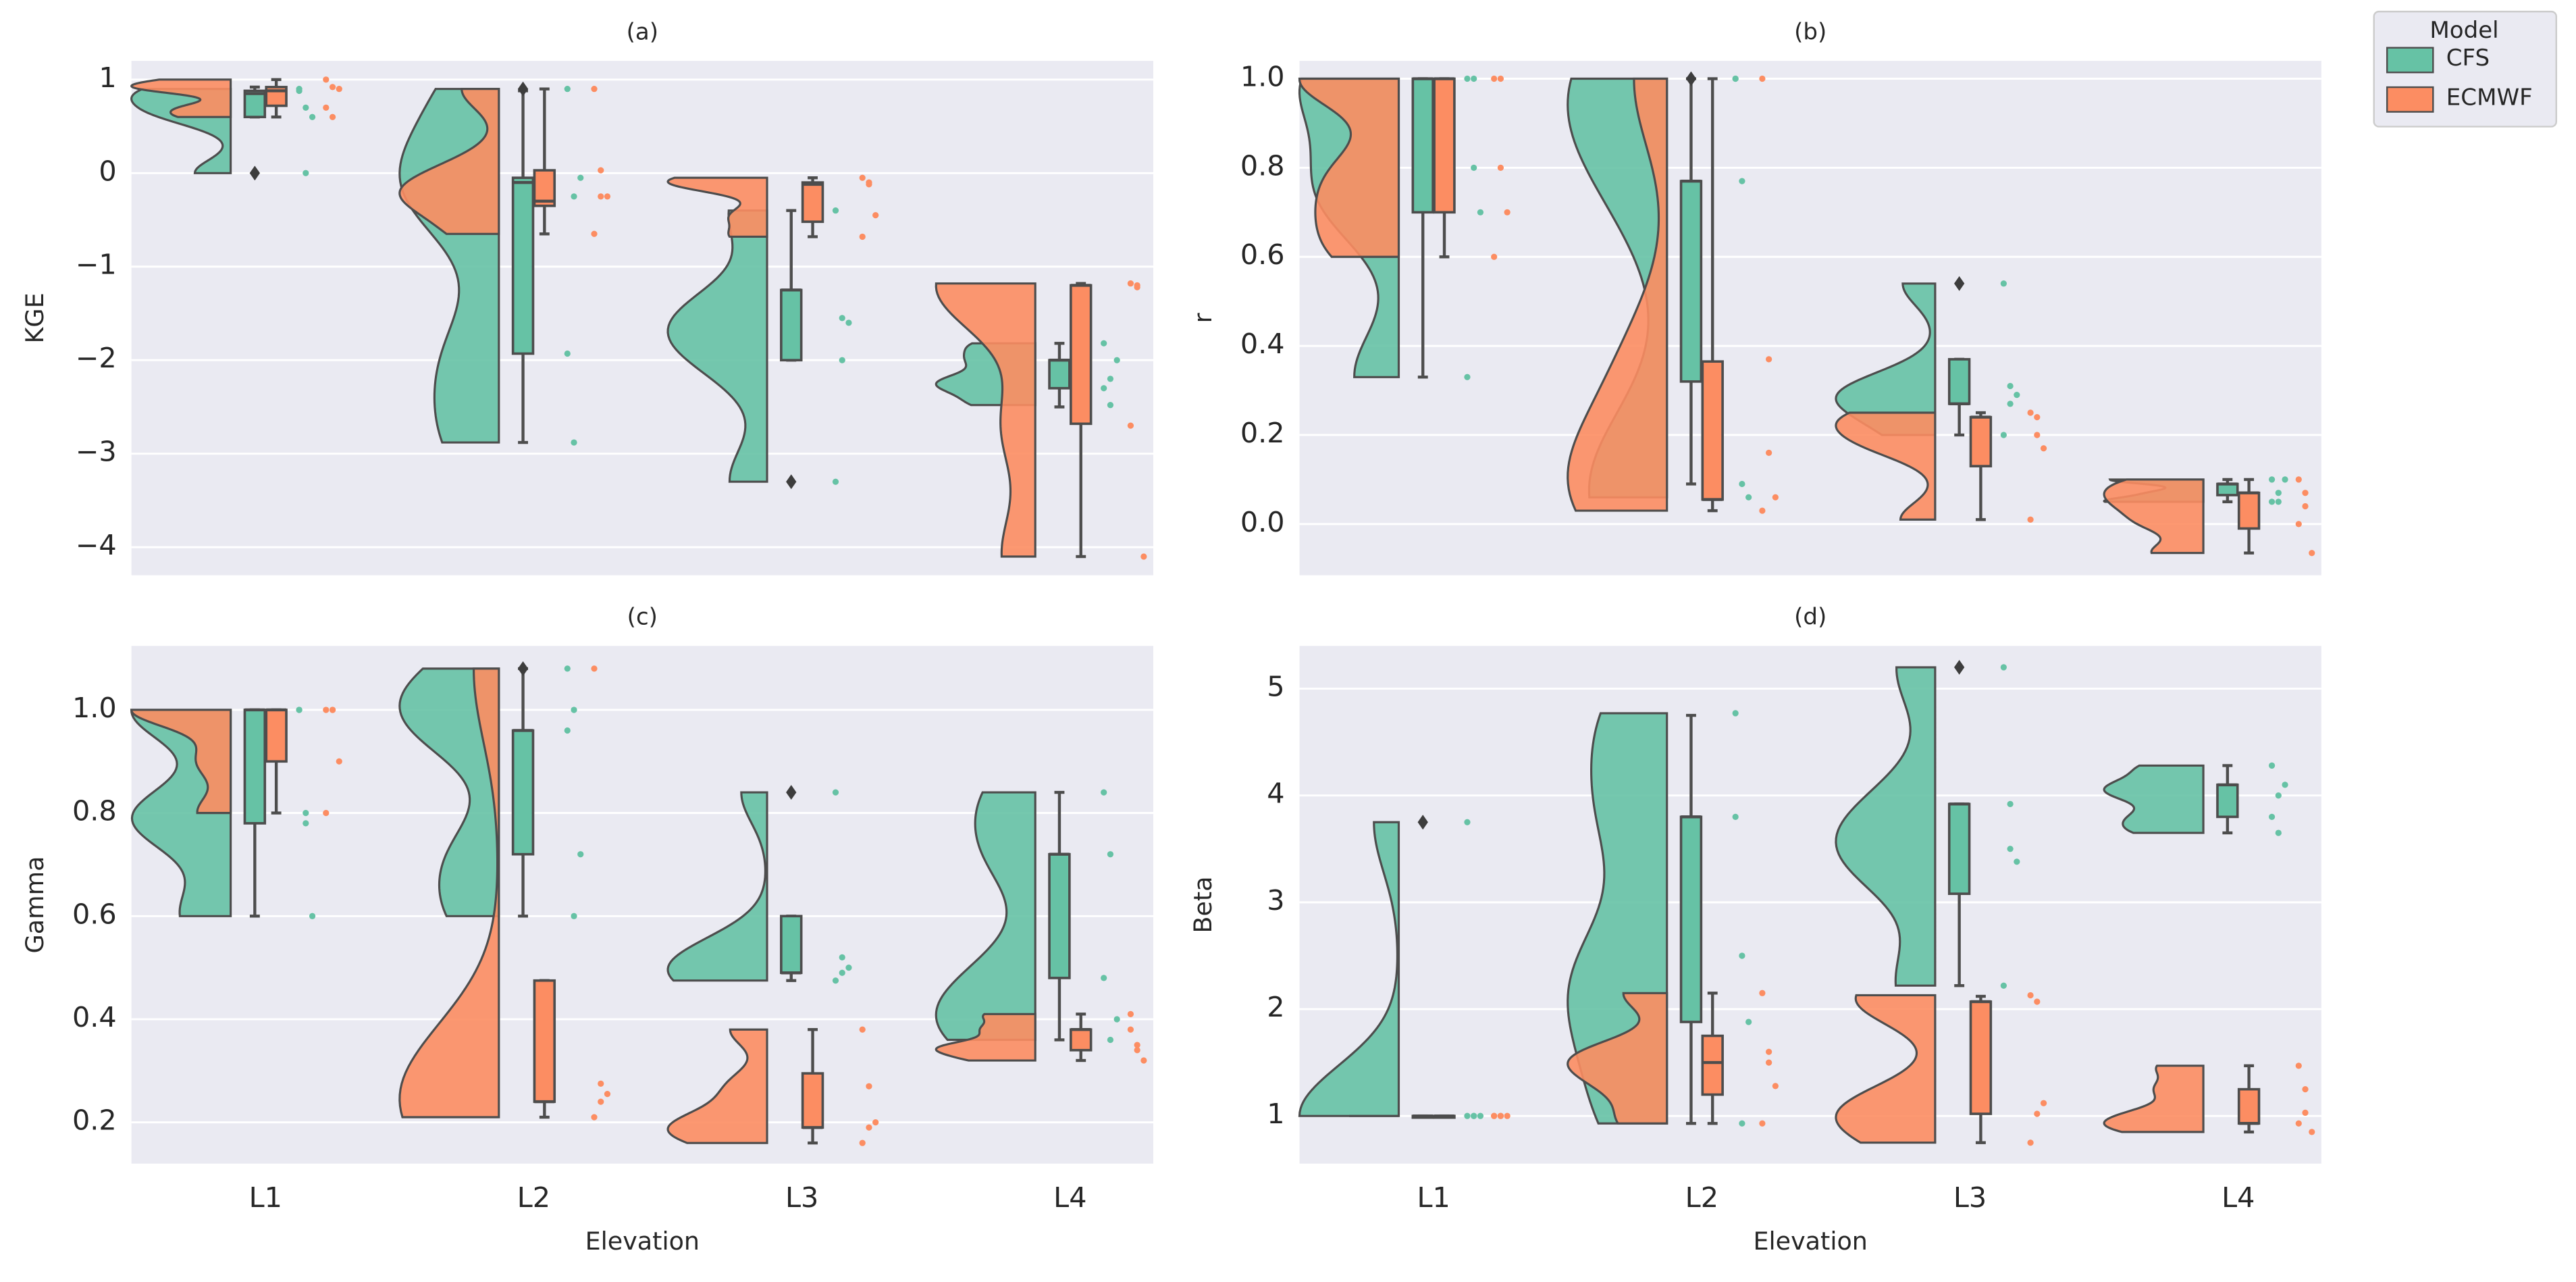  What do you see at coordinates (34, 904) in the screenshot?
I see `y-axis-label: Gamma` at bounding box center [34, 904].